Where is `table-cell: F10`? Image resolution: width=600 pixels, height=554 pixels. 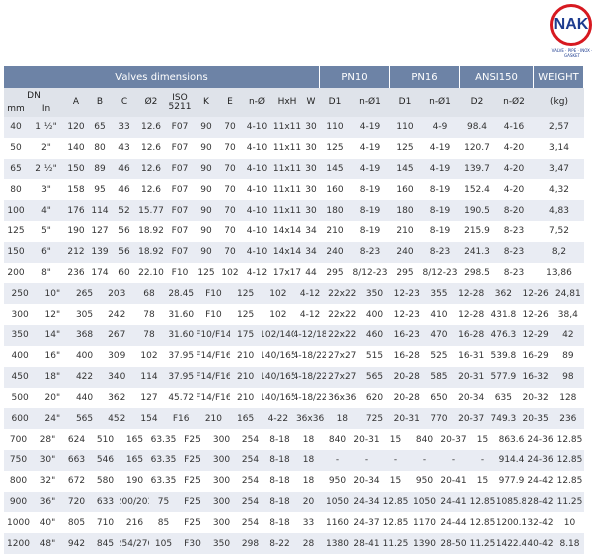
table-cell: F10 is located at coordinates (180, 273).